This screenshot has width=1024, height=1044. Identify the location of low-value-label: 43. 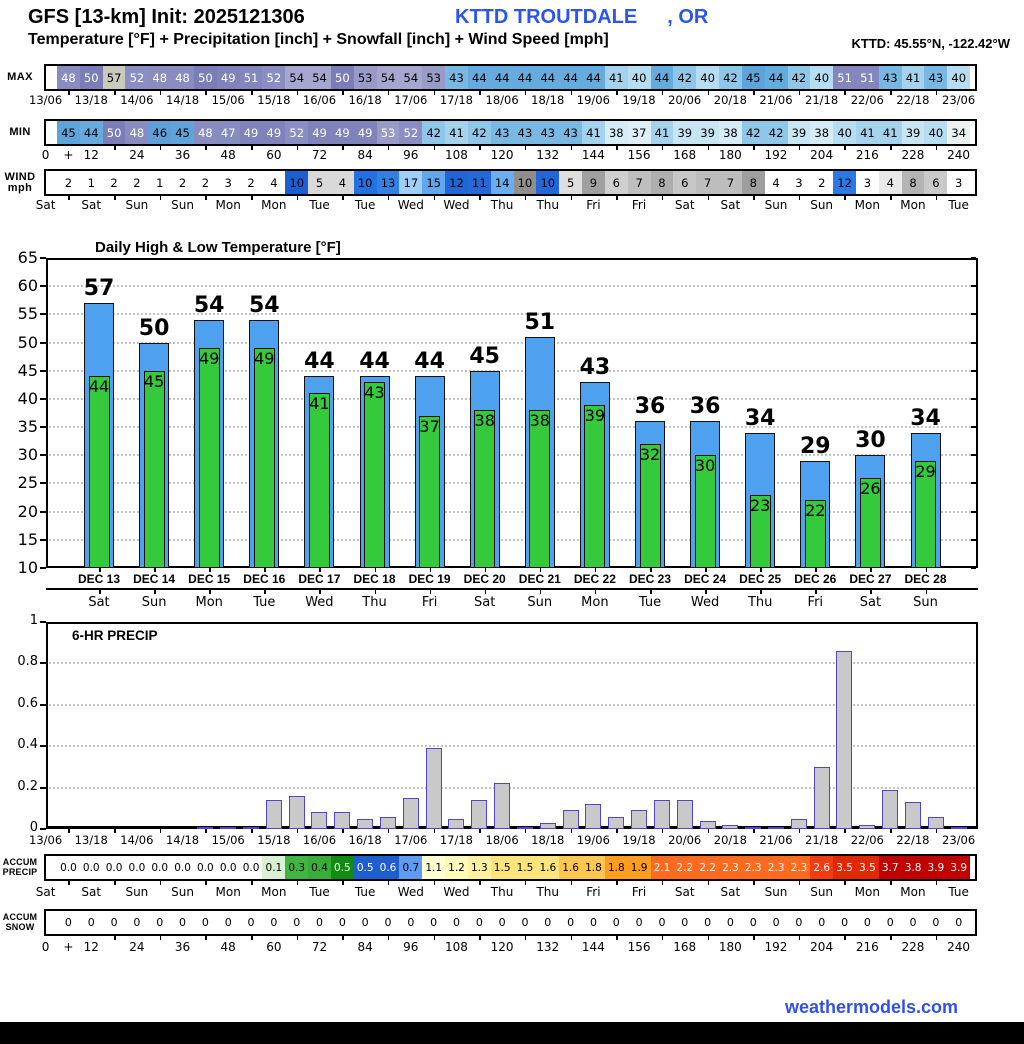
(374, 392).